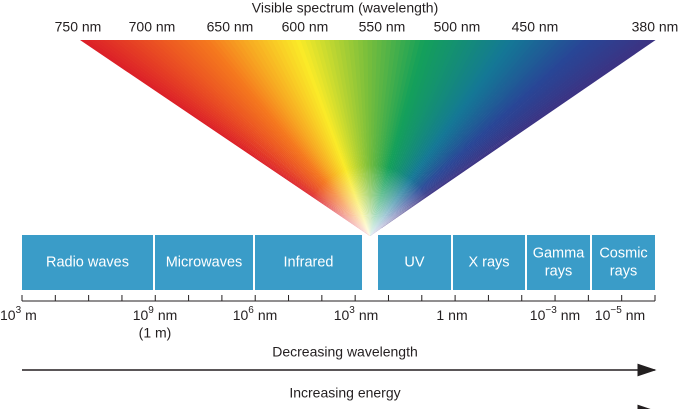 This screenshot has width=691, height=409. Describe the element at coordinates (255, 314) in the screenshot. I see `scale-label: 106 nm` at that location.